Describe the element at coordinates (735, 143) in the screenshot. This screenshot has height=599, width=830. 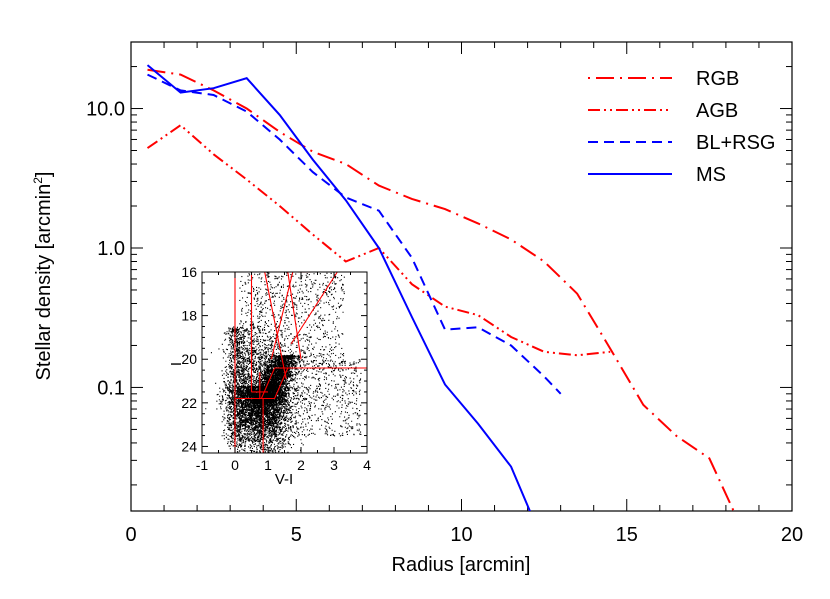
I see `legend-blrsg-label: BL+RSG` at that location.